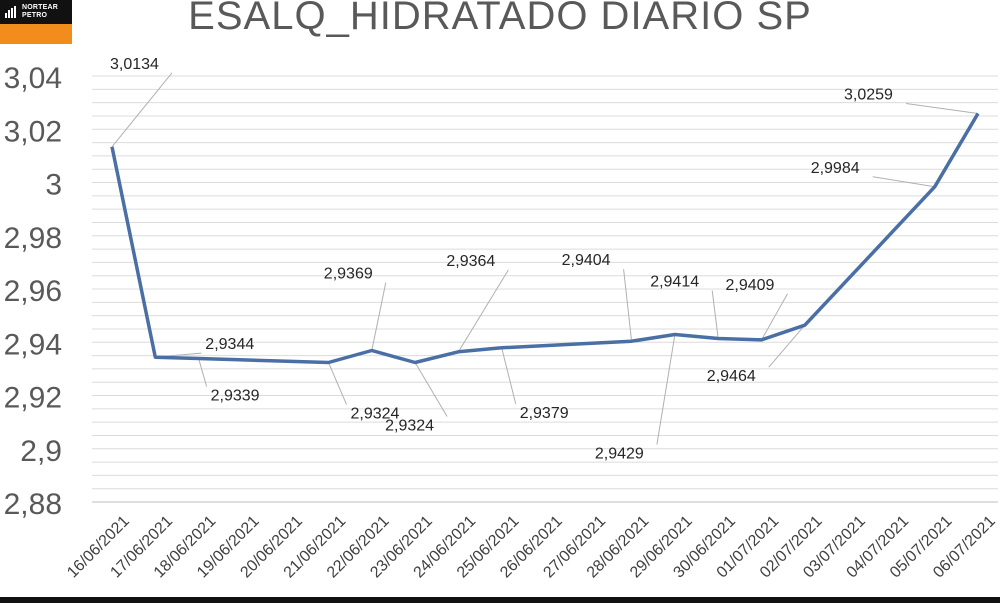 The width and height of the screenshot is (1000, 603). I want to click on y-tick-label: 2,9, so click(41, 451).